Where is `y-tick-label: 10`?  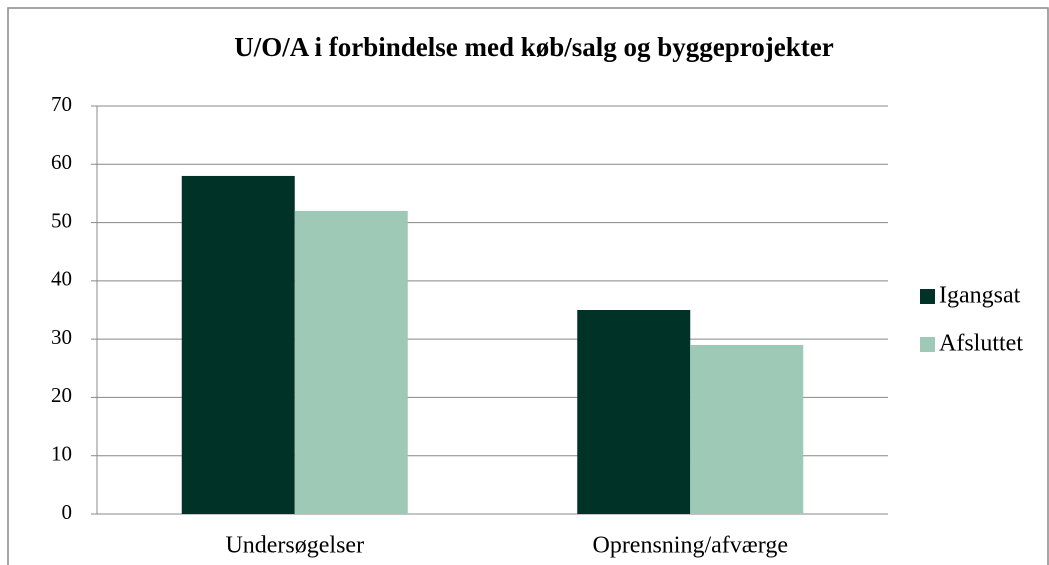
y-tick-label: 10 is located at coordinates (61, 454).